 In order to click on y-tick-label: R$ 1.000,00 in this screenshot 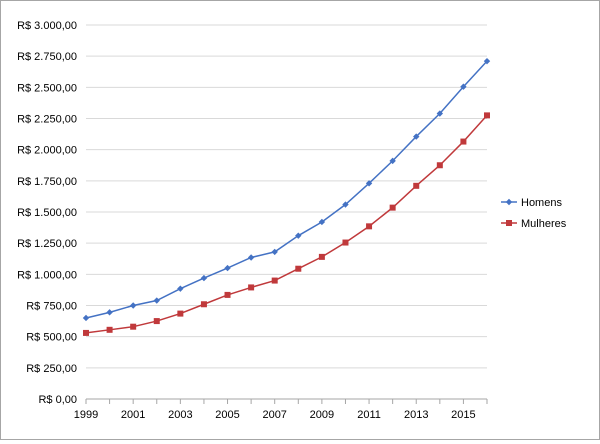, I will do `click(47, 275)`.